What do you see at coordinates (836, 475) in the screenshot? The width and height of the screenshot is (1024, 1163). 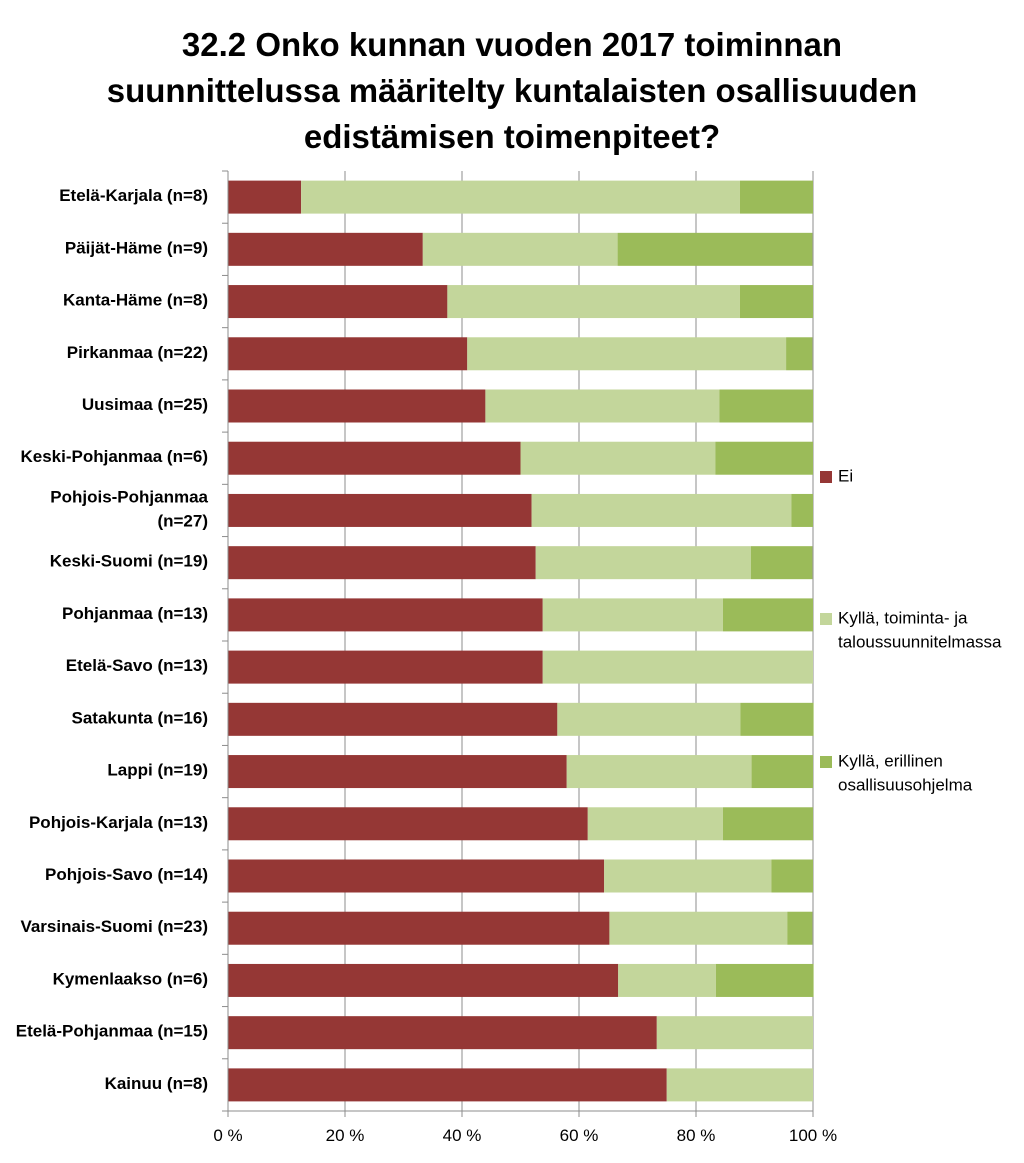 I see `legend-item: Ei` at bounding box center [836, 475].